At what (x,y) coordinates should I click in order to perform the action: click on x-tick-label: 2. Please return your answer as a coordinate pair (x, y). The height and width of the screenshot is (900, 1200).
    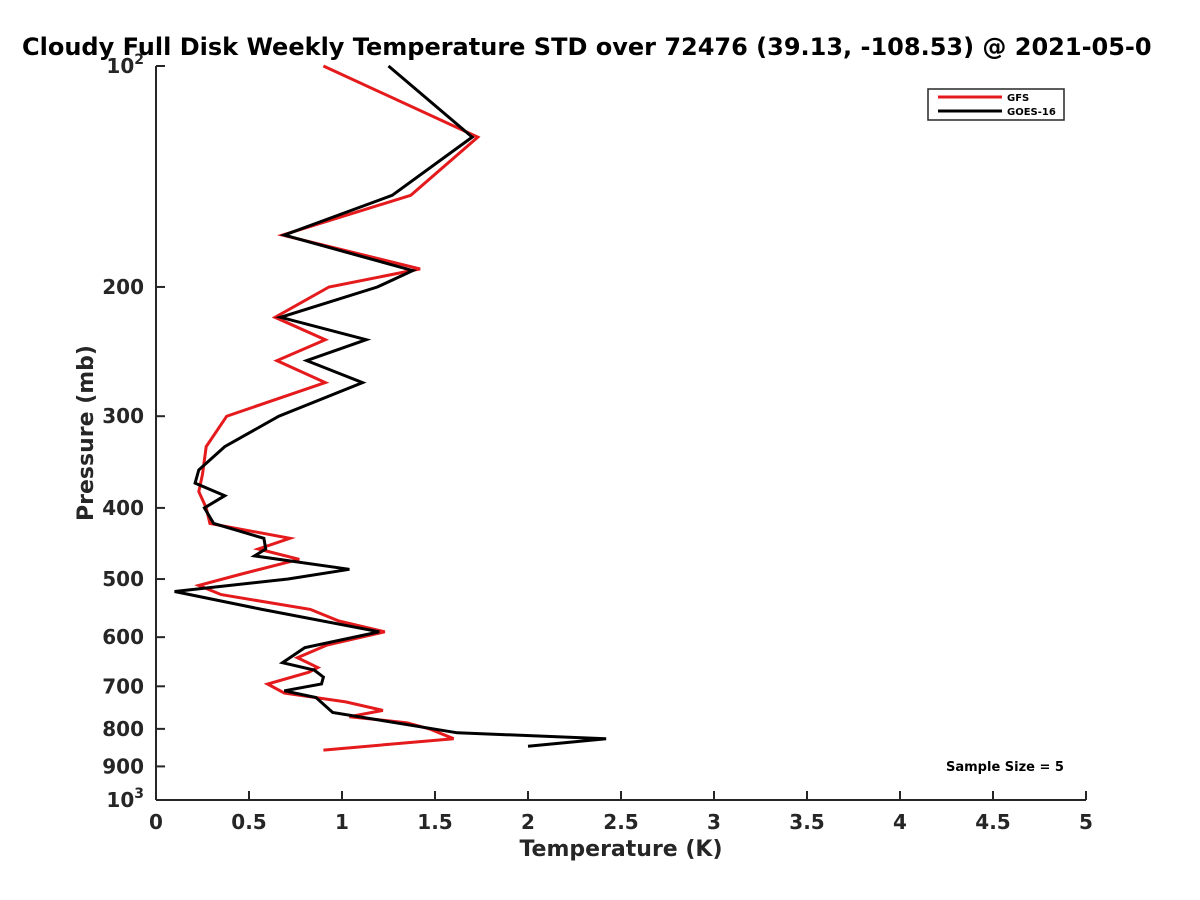
    Looking at the image, I should click on (528, 822).